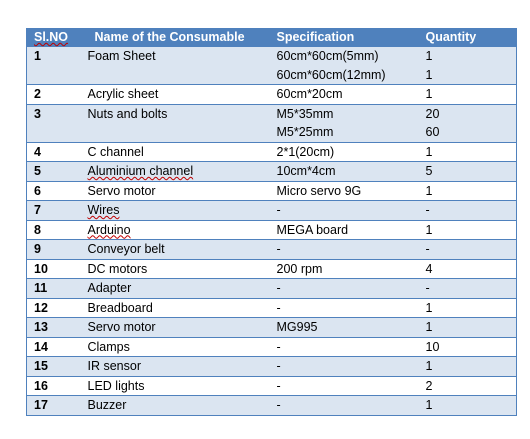 This screenshot has height=439, width=530. I want to click on sl-no-cell: 11, so click(57, 288).